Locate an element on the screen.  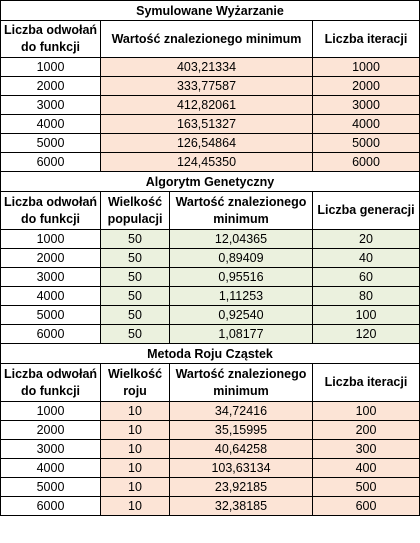
sa-header-minimum: Wartość znalezionego minimum is located at coordinates (206, 39).